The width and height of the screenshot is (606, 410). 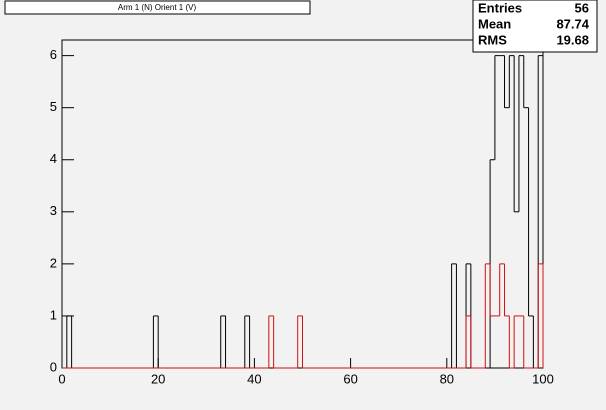 I want to click on x-tick-label: 0, so click(x=61, y=378).